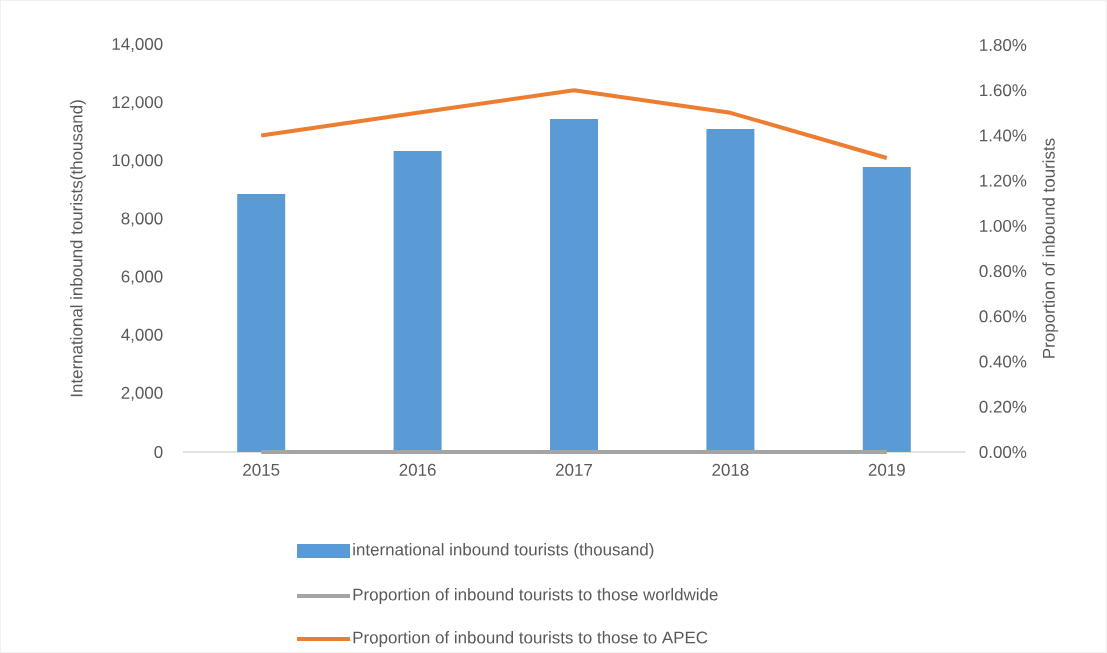 The image size is (1107, 653). I want to click on y-tick-label: 14,000, so click(137, 44).